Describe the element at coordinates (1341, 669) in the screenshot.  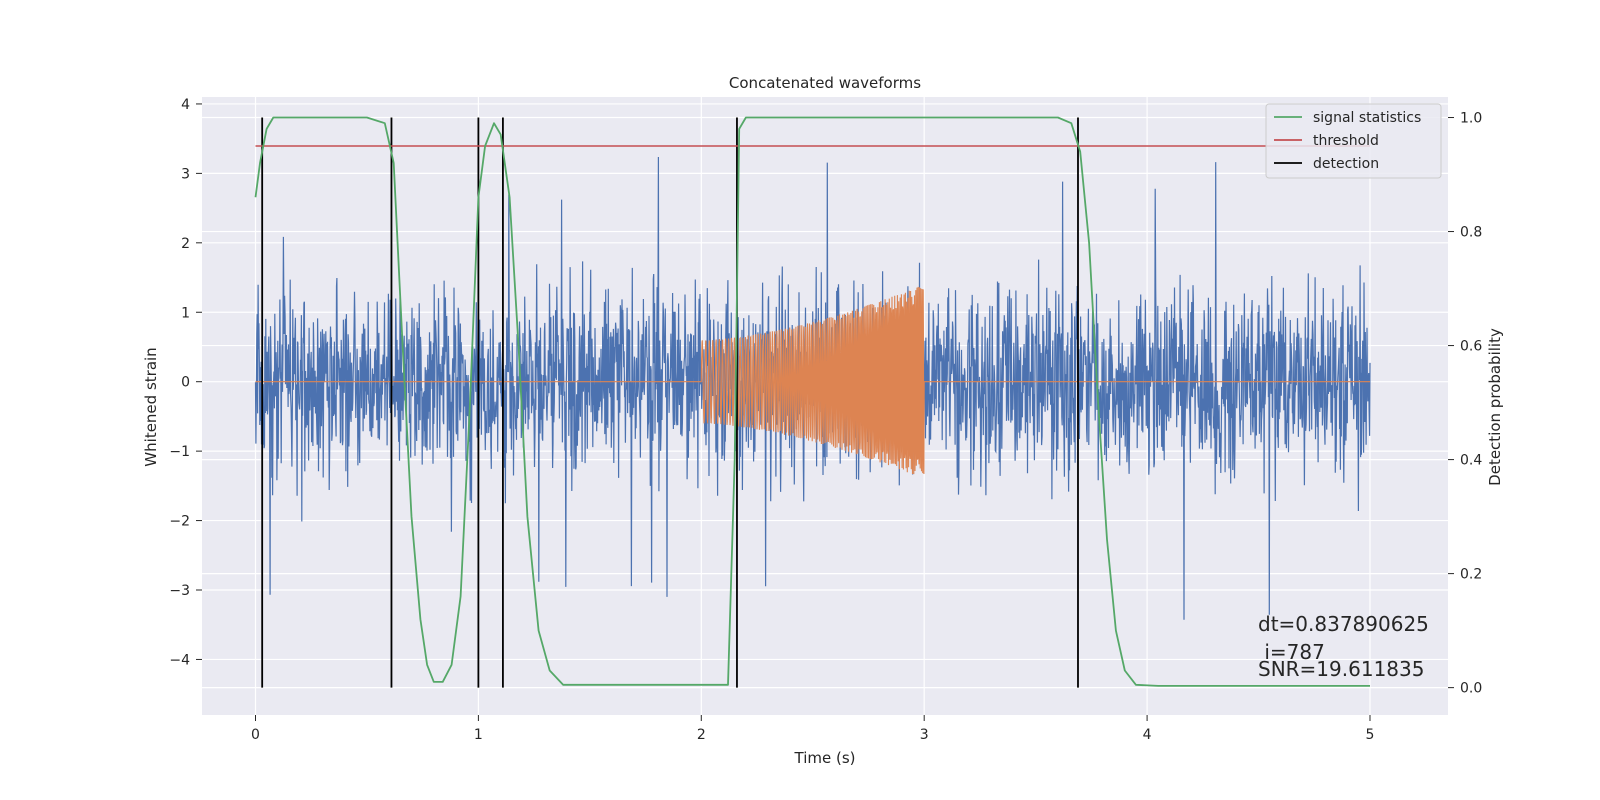
I see `annotation-snr: SNR=19.611835` at that location.